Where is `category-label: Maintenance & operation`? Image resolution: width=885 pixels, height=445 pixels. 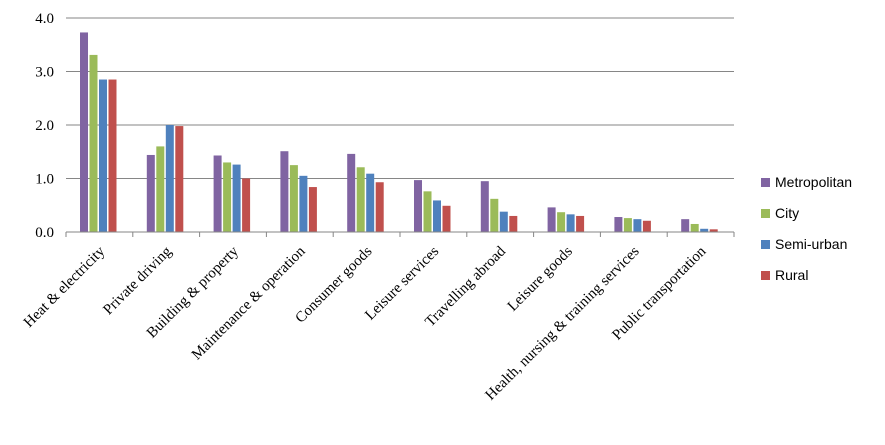 category-label: Maintenance & operation is located at coordinates (249, 303).